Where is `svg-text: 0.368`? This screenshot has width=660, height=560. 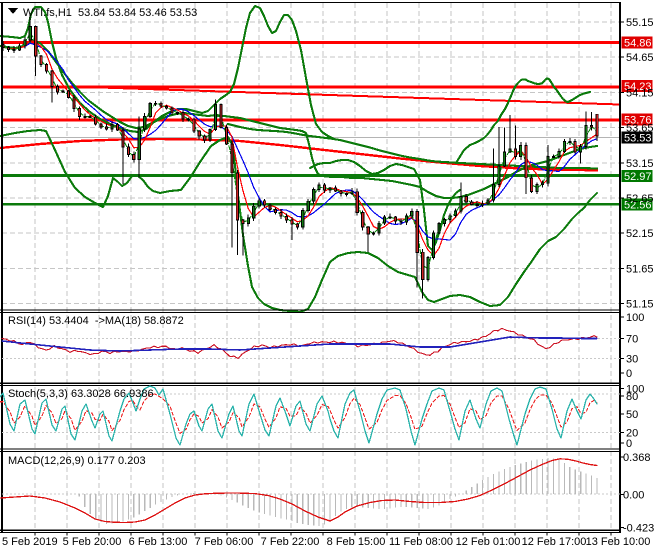 svg-text: 0.368 is located at coordinates (637, 458).